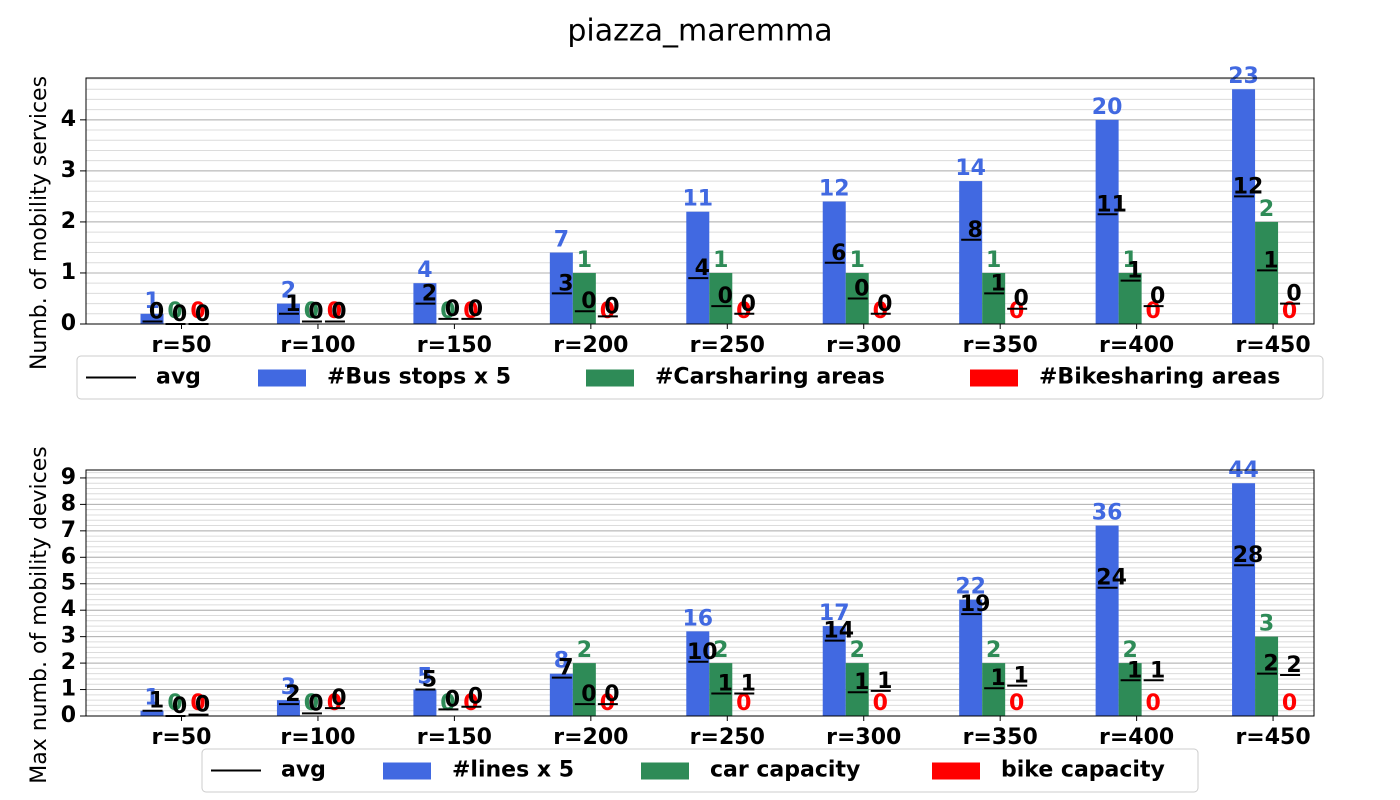 This screenshot has width=1400, height=800. Describe the element at coordinates (1272, 737) in the screenshot. I see `x-tick-label: r=450` at that location.